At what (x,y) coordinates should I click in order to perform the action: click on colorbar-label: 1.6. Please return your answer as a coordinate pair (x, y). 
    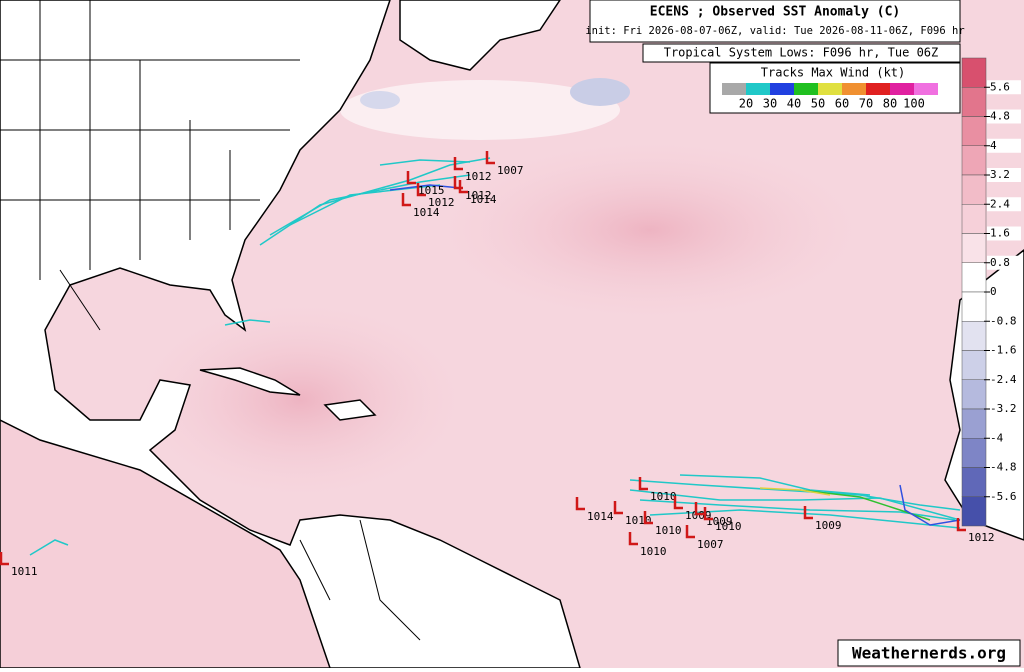
    Looking at the image, I should click on (1000, 233).